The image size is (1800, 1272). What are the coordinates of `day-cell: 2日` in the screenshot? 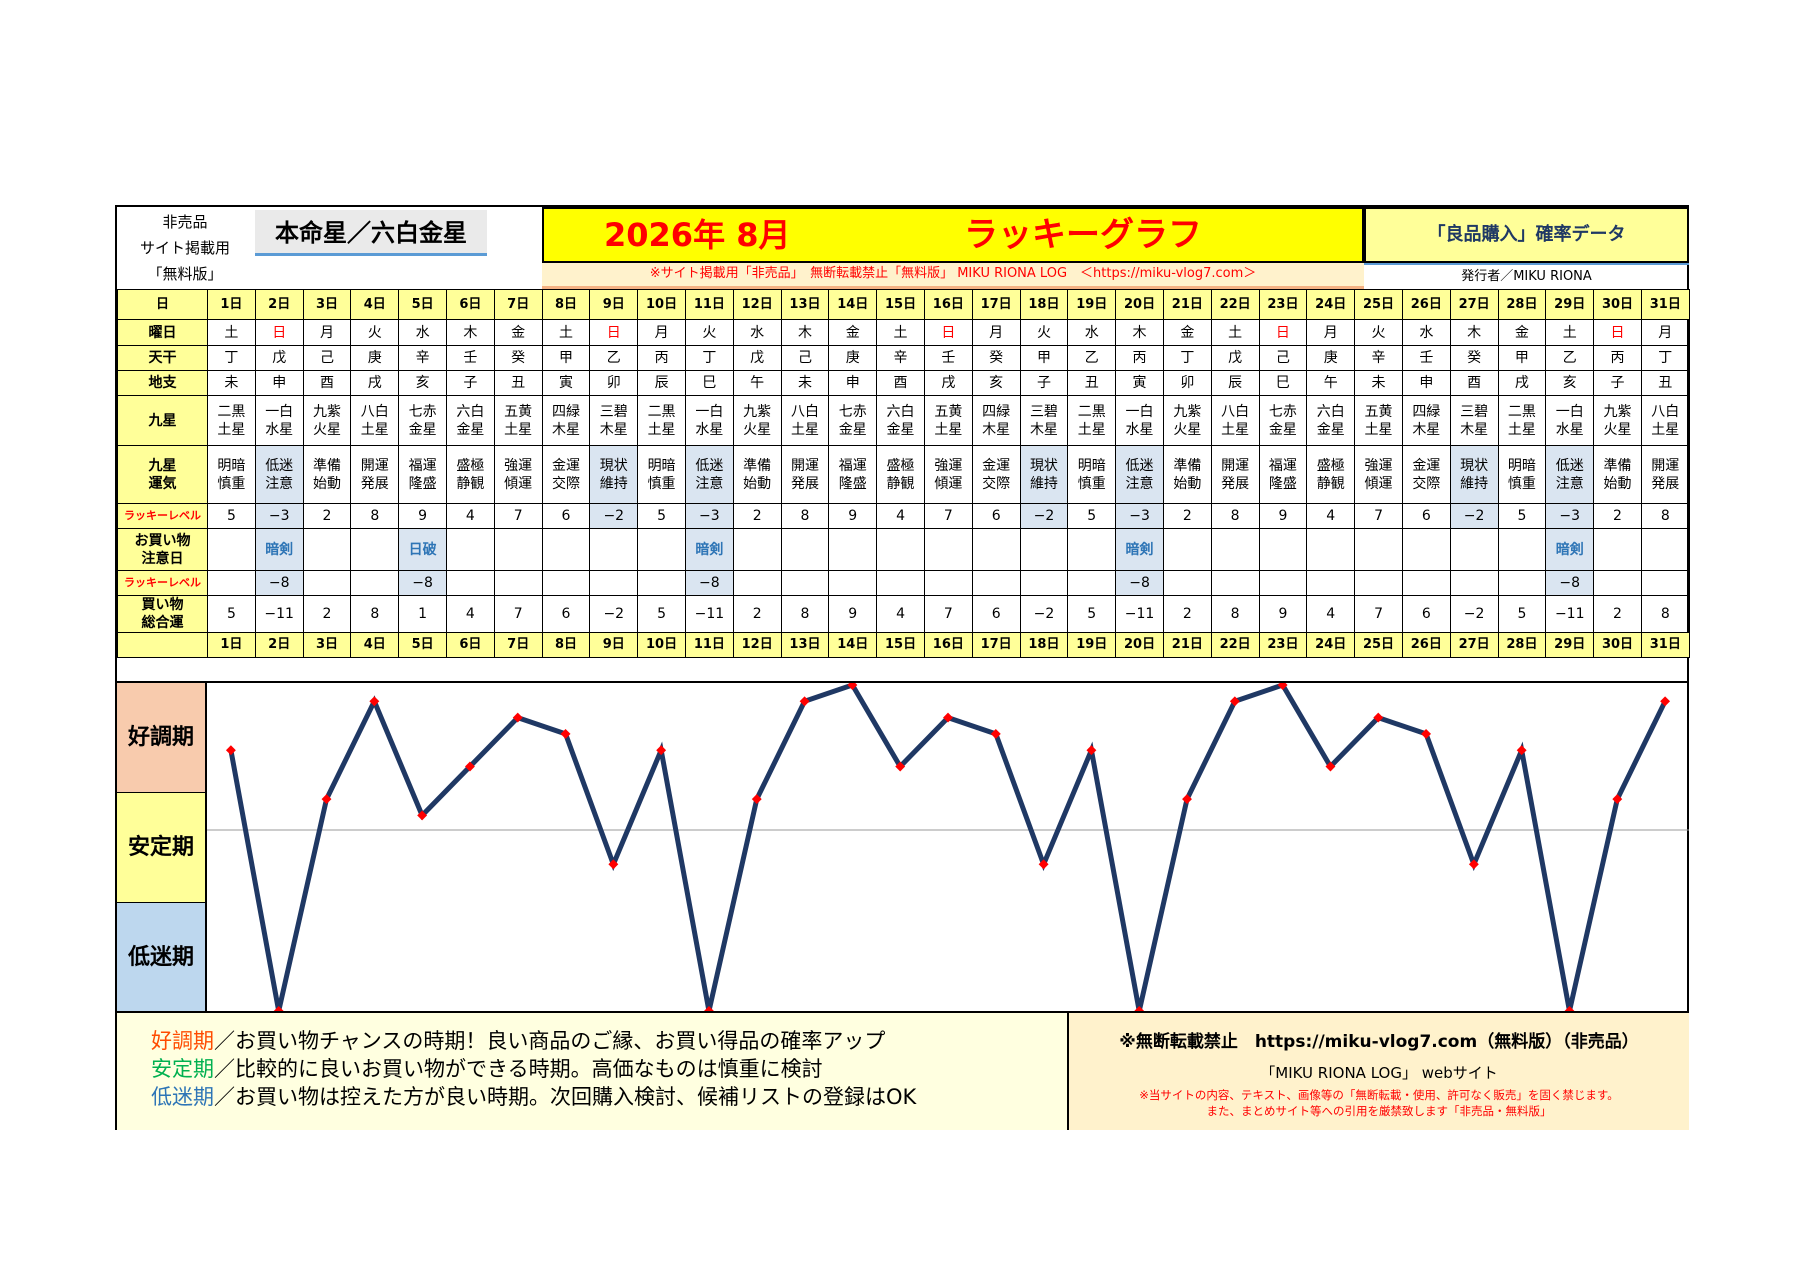 It's located at (279, 304).